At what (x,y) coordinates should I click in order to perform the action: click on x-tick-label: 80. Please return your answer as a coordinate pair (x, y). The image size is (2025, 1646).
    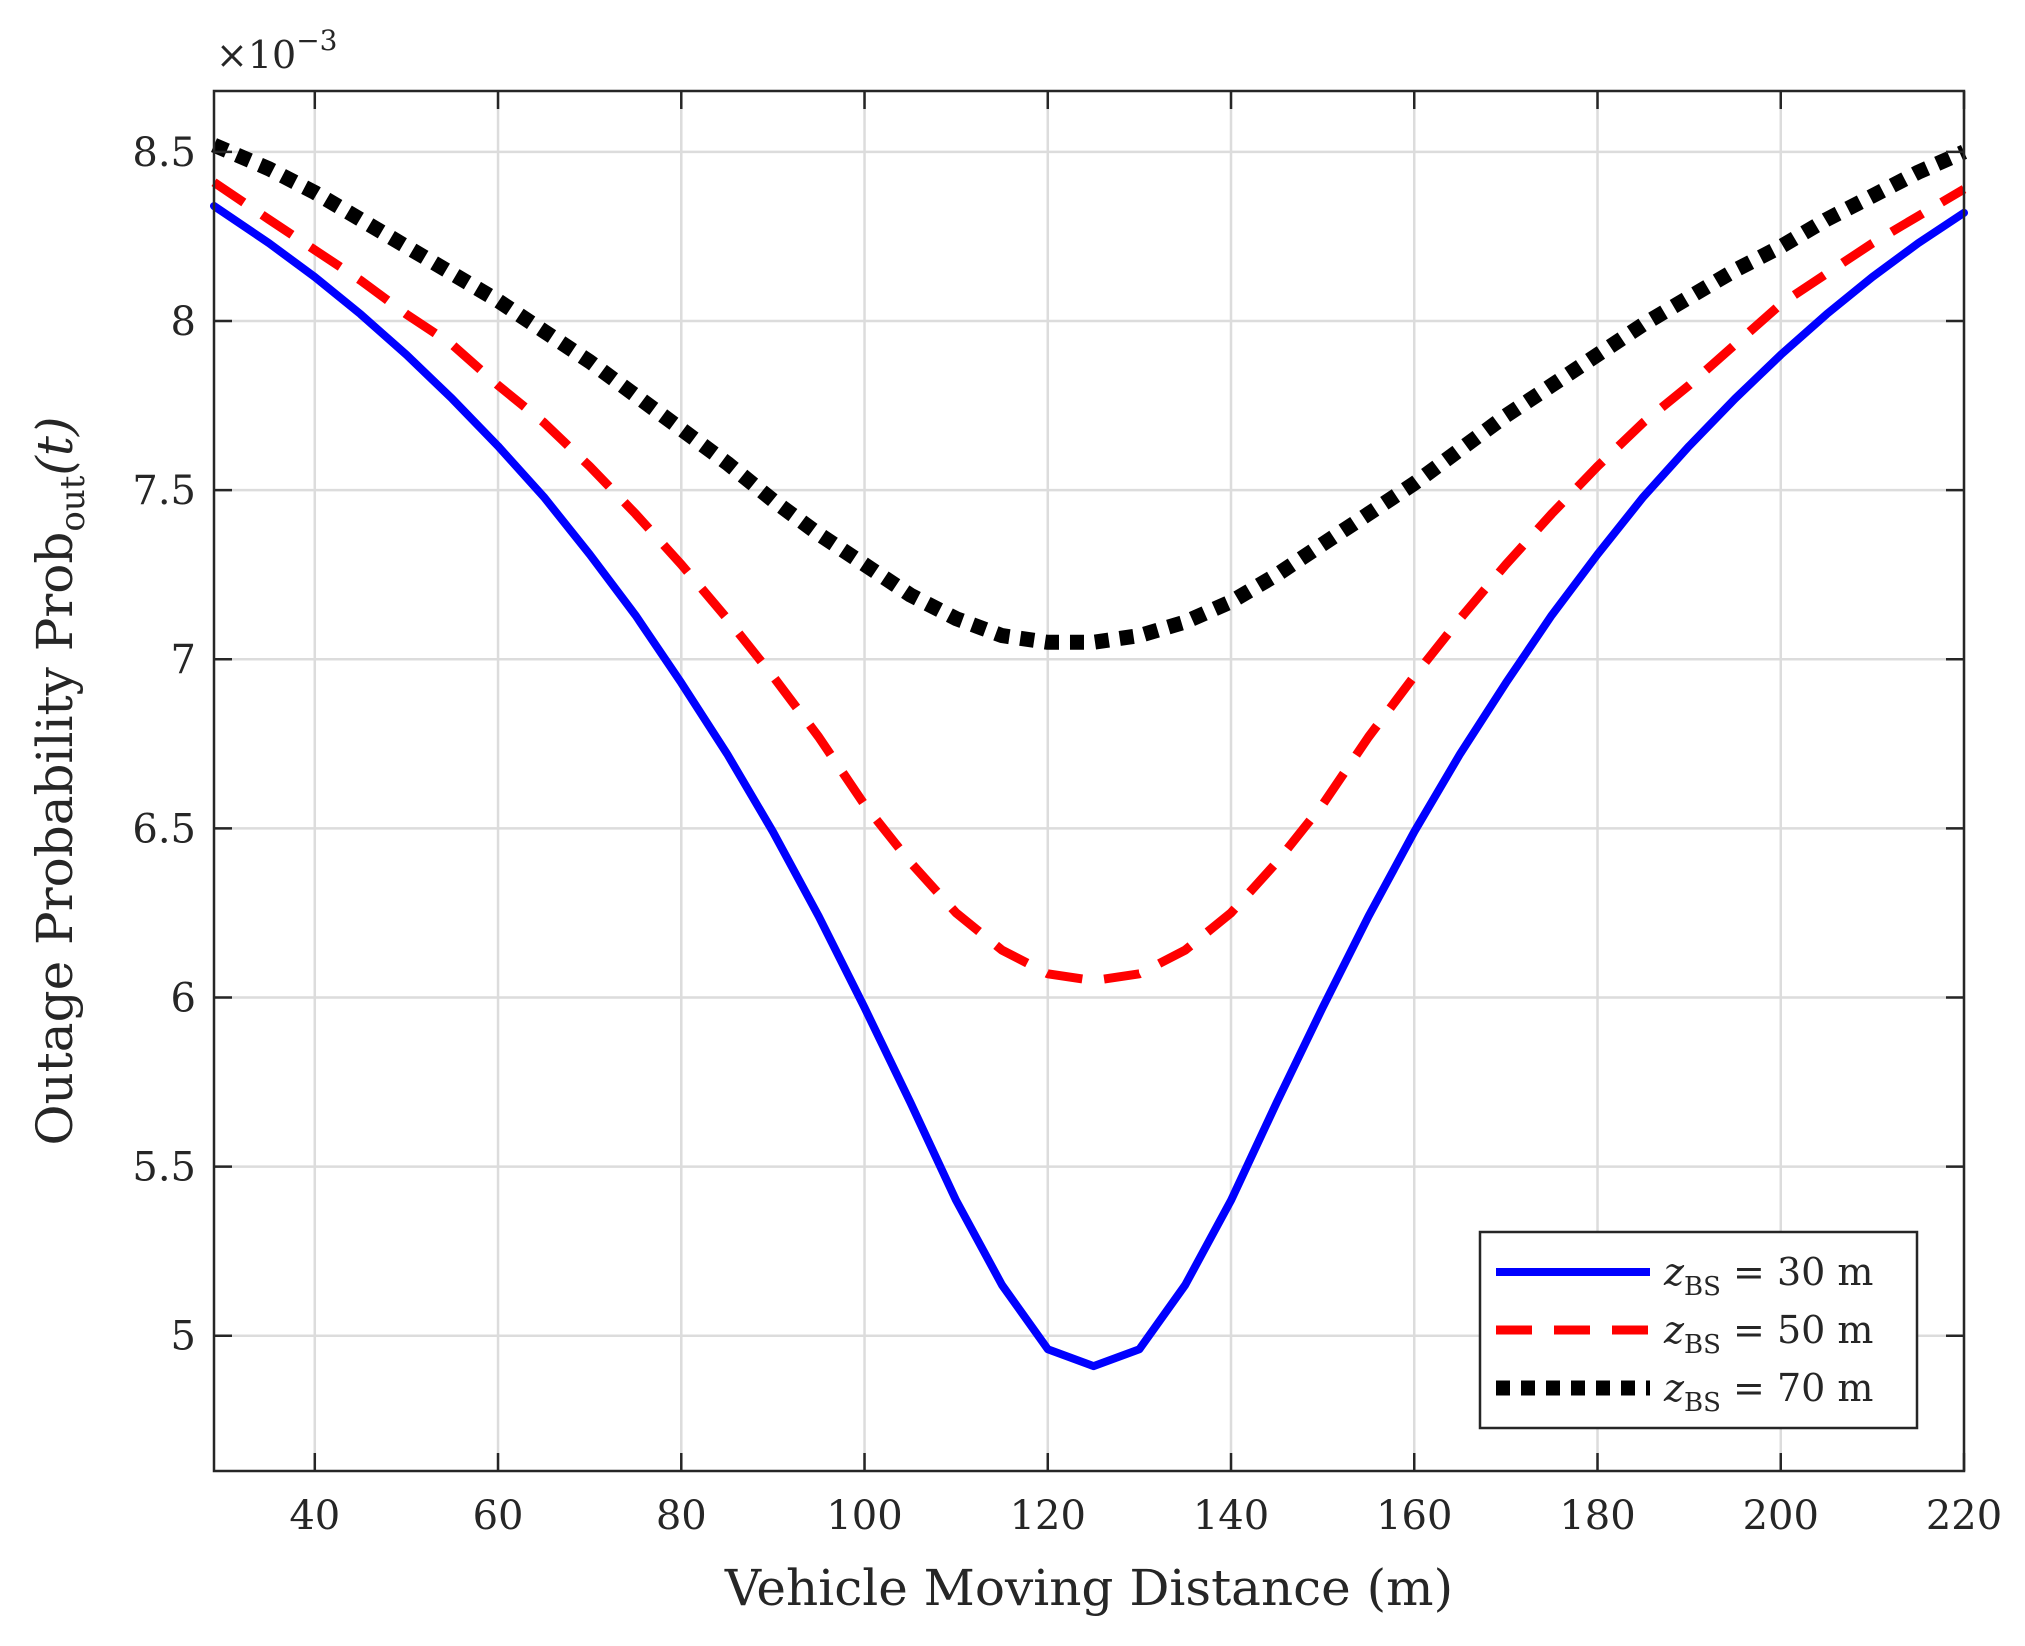
    Looking at the image, I should click on (681, 1516).